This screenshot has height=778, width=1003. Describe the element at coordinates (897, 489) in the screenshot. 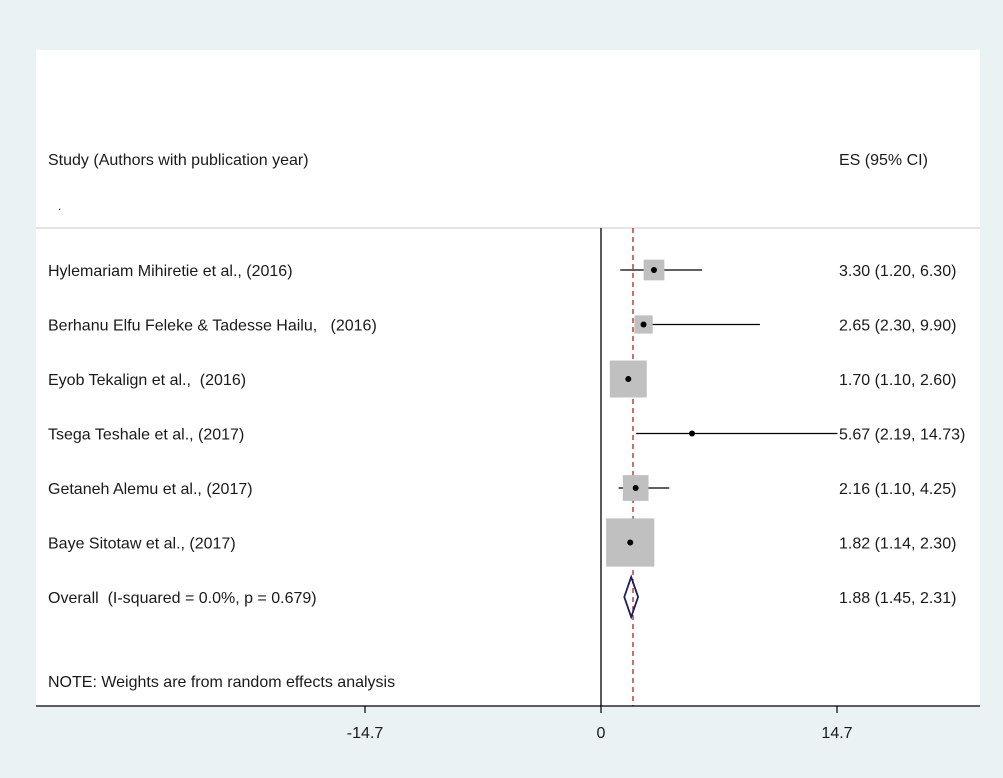

I see `effect-size-label: 2.16 (1.10, 4.25)` at that location.